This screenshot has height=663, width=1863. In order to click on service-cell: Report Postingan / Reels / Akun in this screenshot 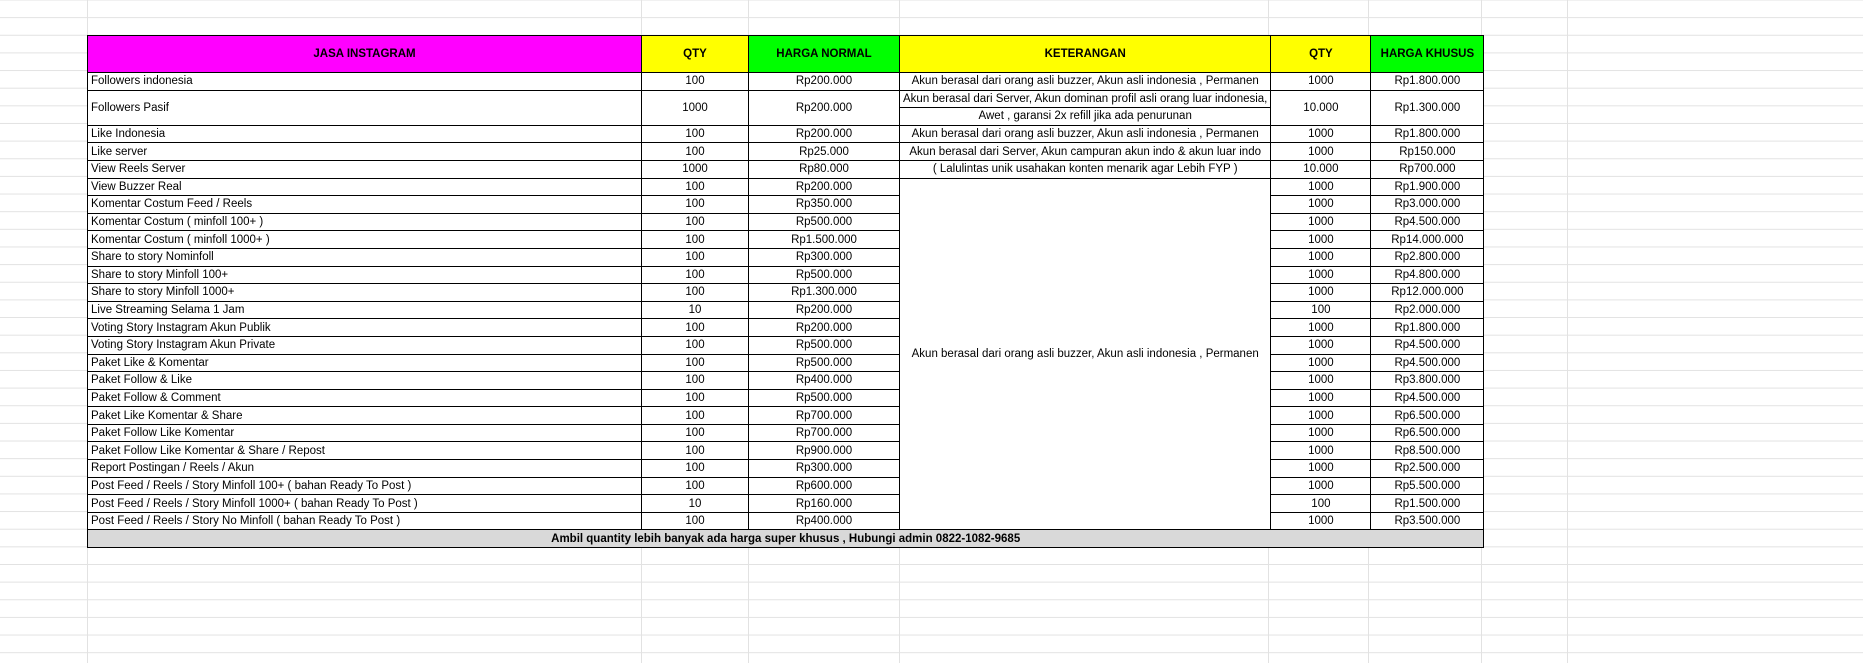, I will do `click(364, 468)`.